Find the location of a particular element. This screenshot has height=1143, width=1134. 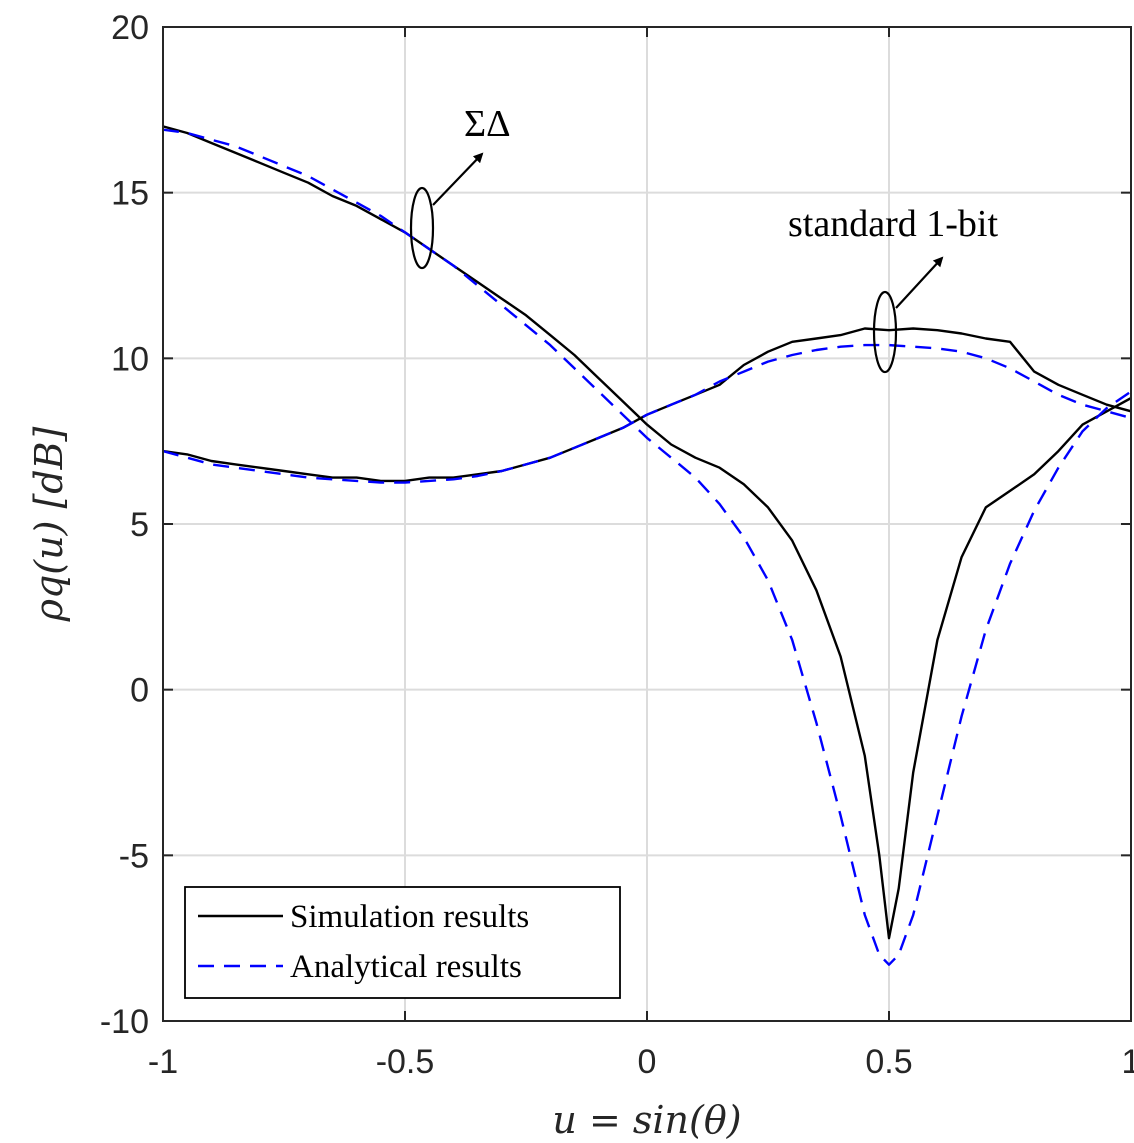

legend-box is located at coordinates (402, 942).